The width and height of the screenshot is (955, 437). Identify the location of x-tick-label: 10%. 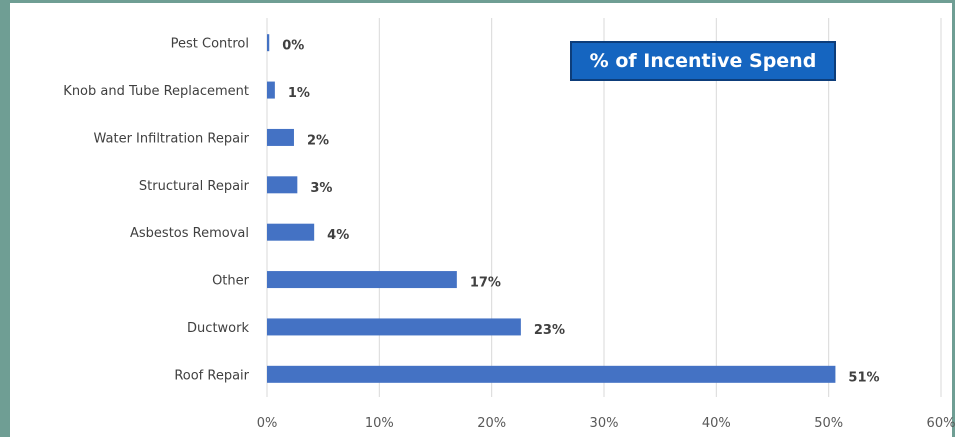
(379, 423).